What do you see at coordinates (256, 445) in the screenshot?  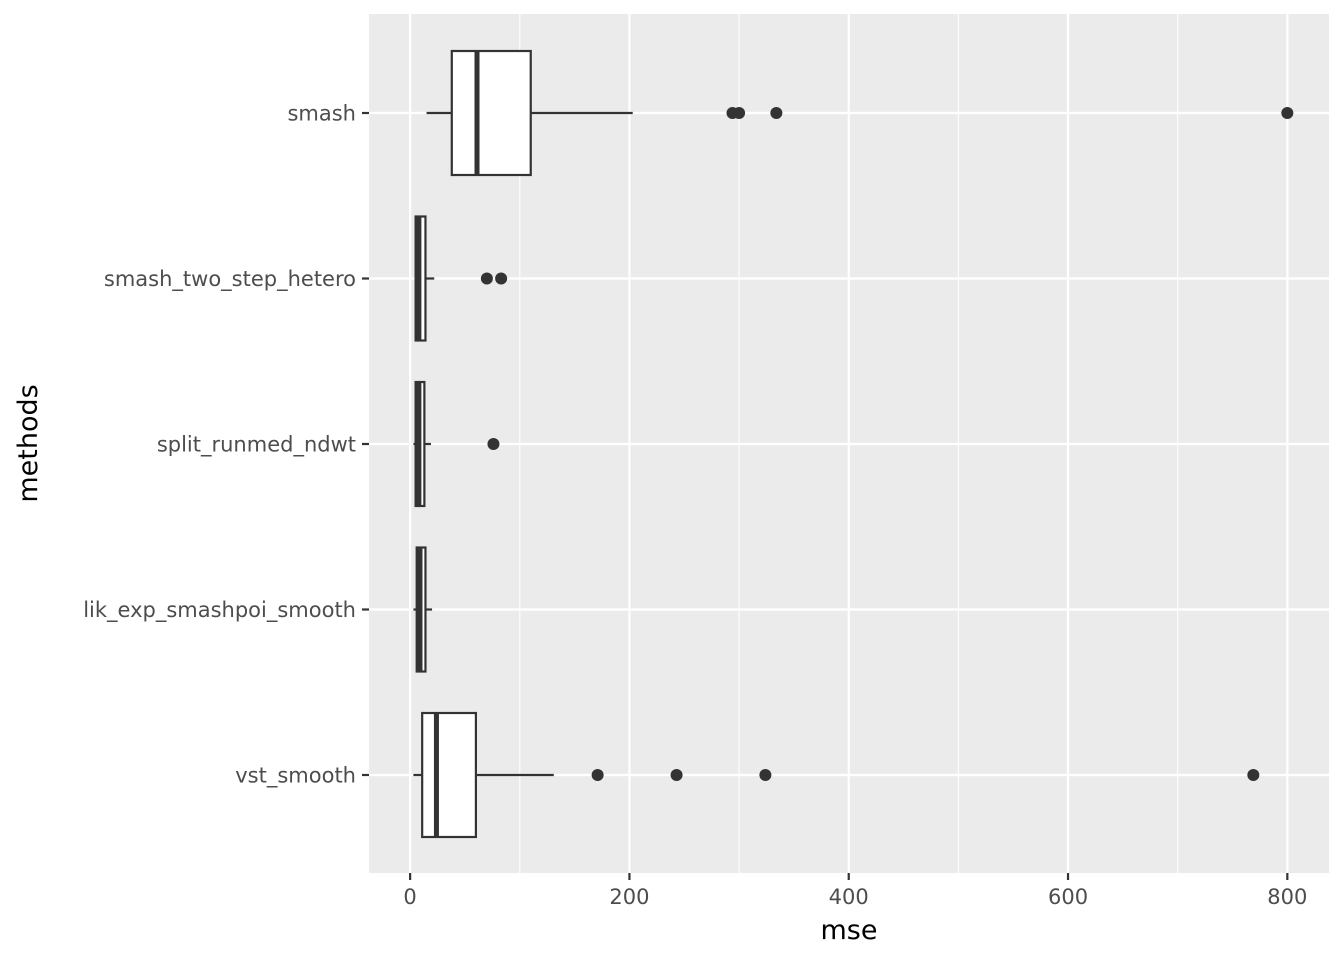 I see `y-tick-label: split_runmed_ndwt` at bounding box center [256, 445].